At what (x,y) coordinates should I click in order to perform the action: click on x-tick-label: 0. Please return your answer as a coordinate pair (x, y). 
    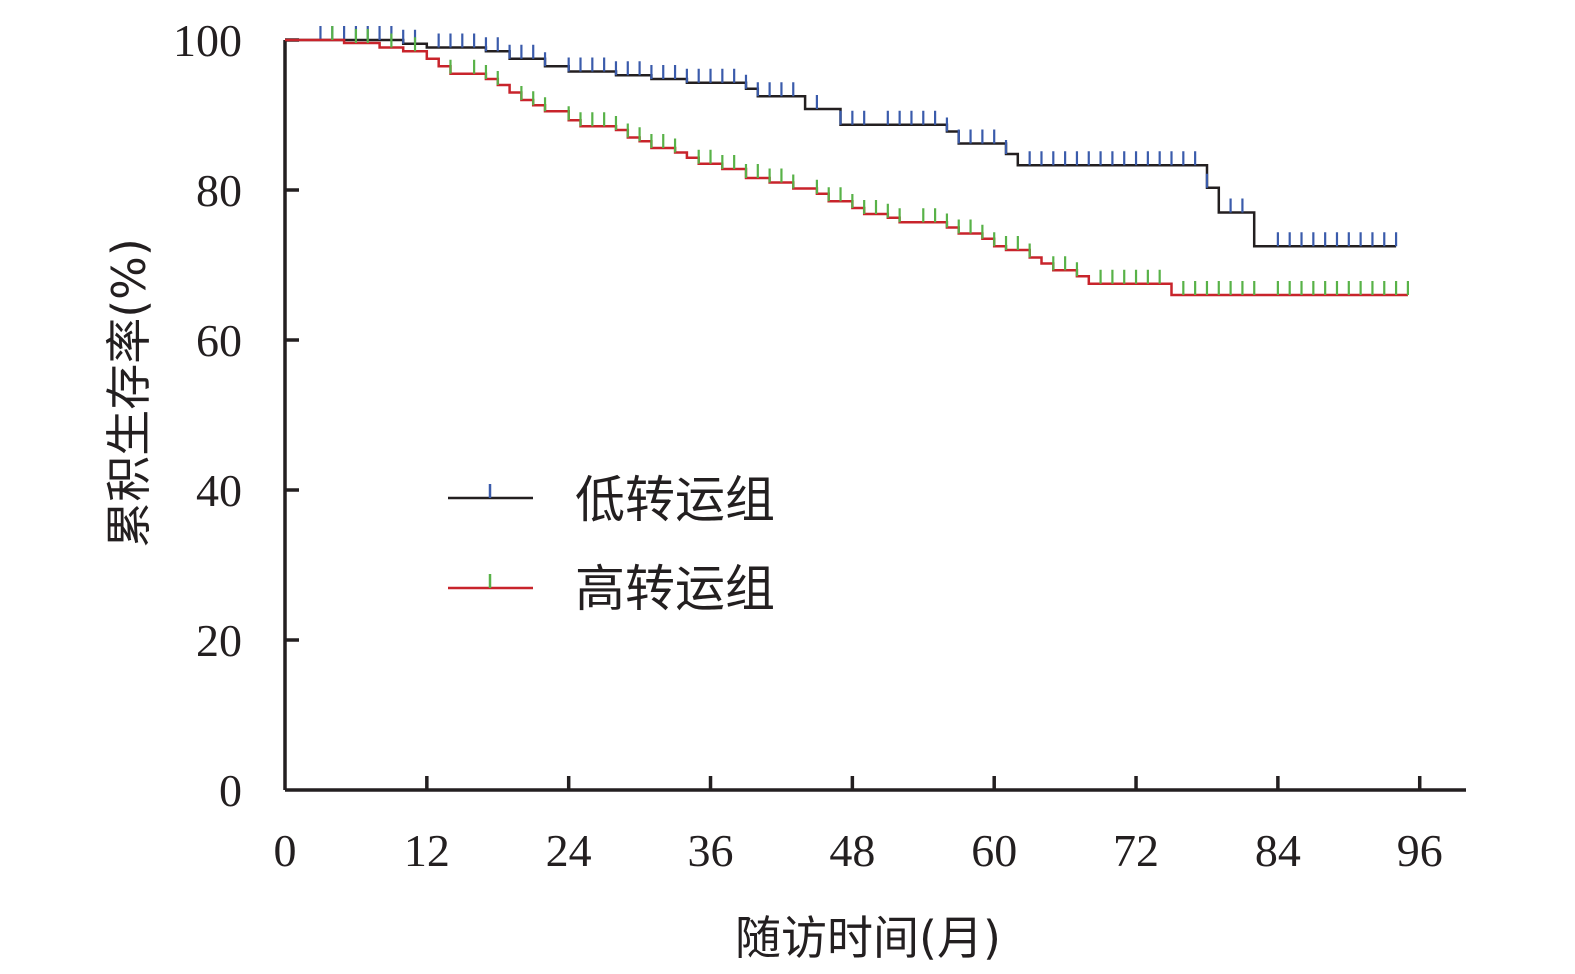
    Looking at the image, I should click on (285, 850).